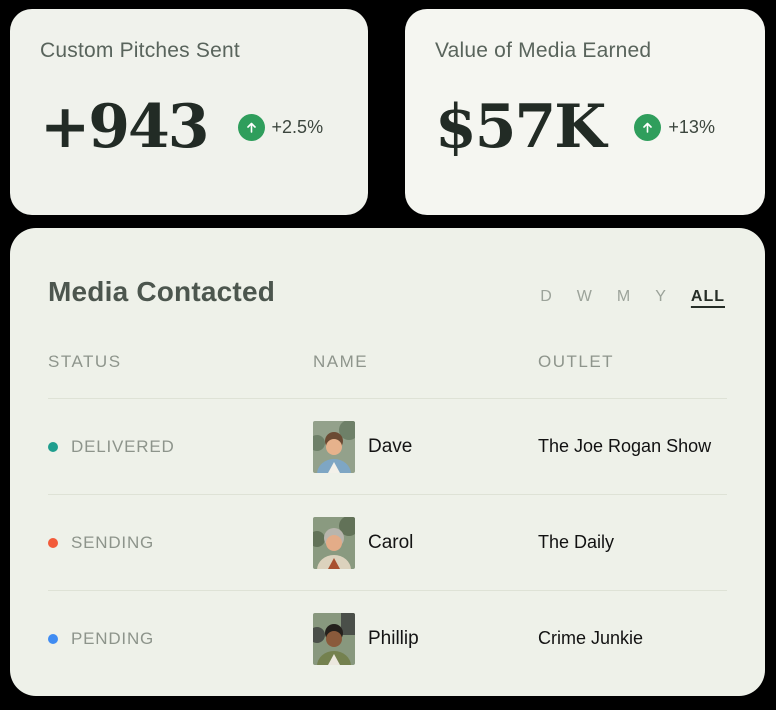  I want to click on table-row: PENDING Phillip Crime Junkie, so click(387, 638).